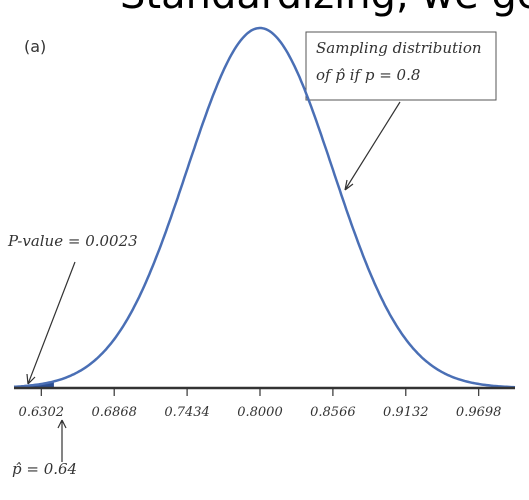  What do you see at coordinates (260, 412) in the screenshot?
I see `x-tick-label: 0.8000` at bounding box center [260, 412].